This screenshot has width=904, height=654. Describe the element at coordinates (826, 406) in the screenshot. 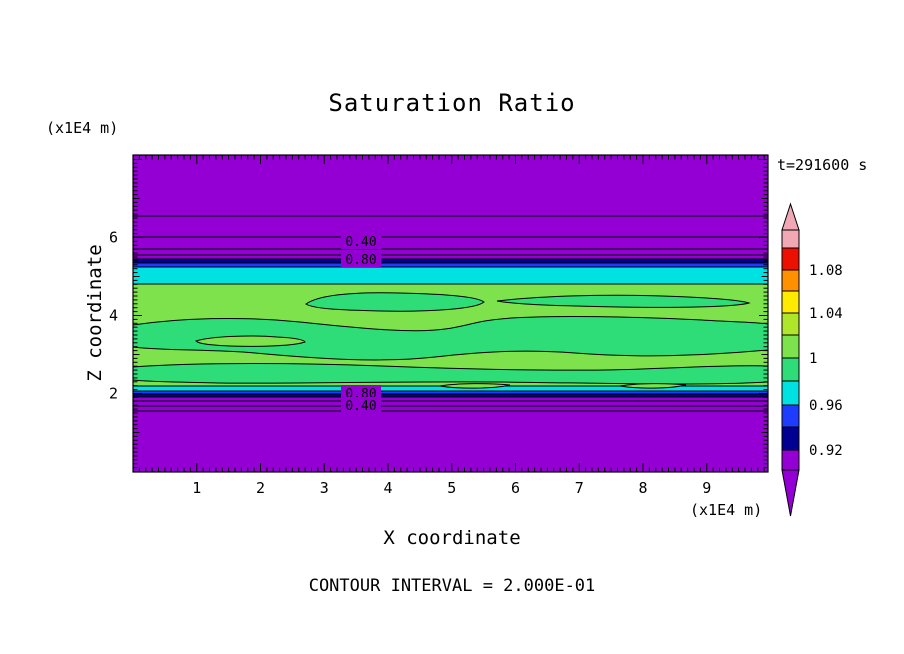

I see `colorbar-label: 0.96` at that location.